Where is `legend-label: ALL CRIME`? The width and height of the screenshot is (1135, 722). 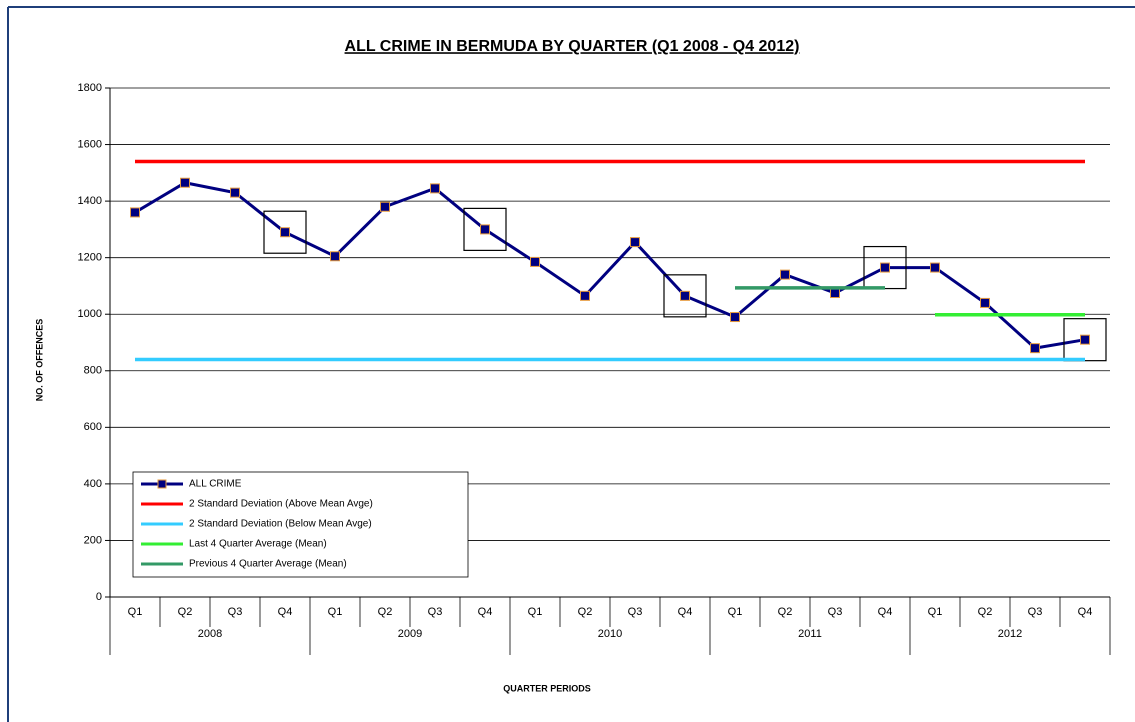
legend-label: ALL CRIME is located at coordinates (215, 484).